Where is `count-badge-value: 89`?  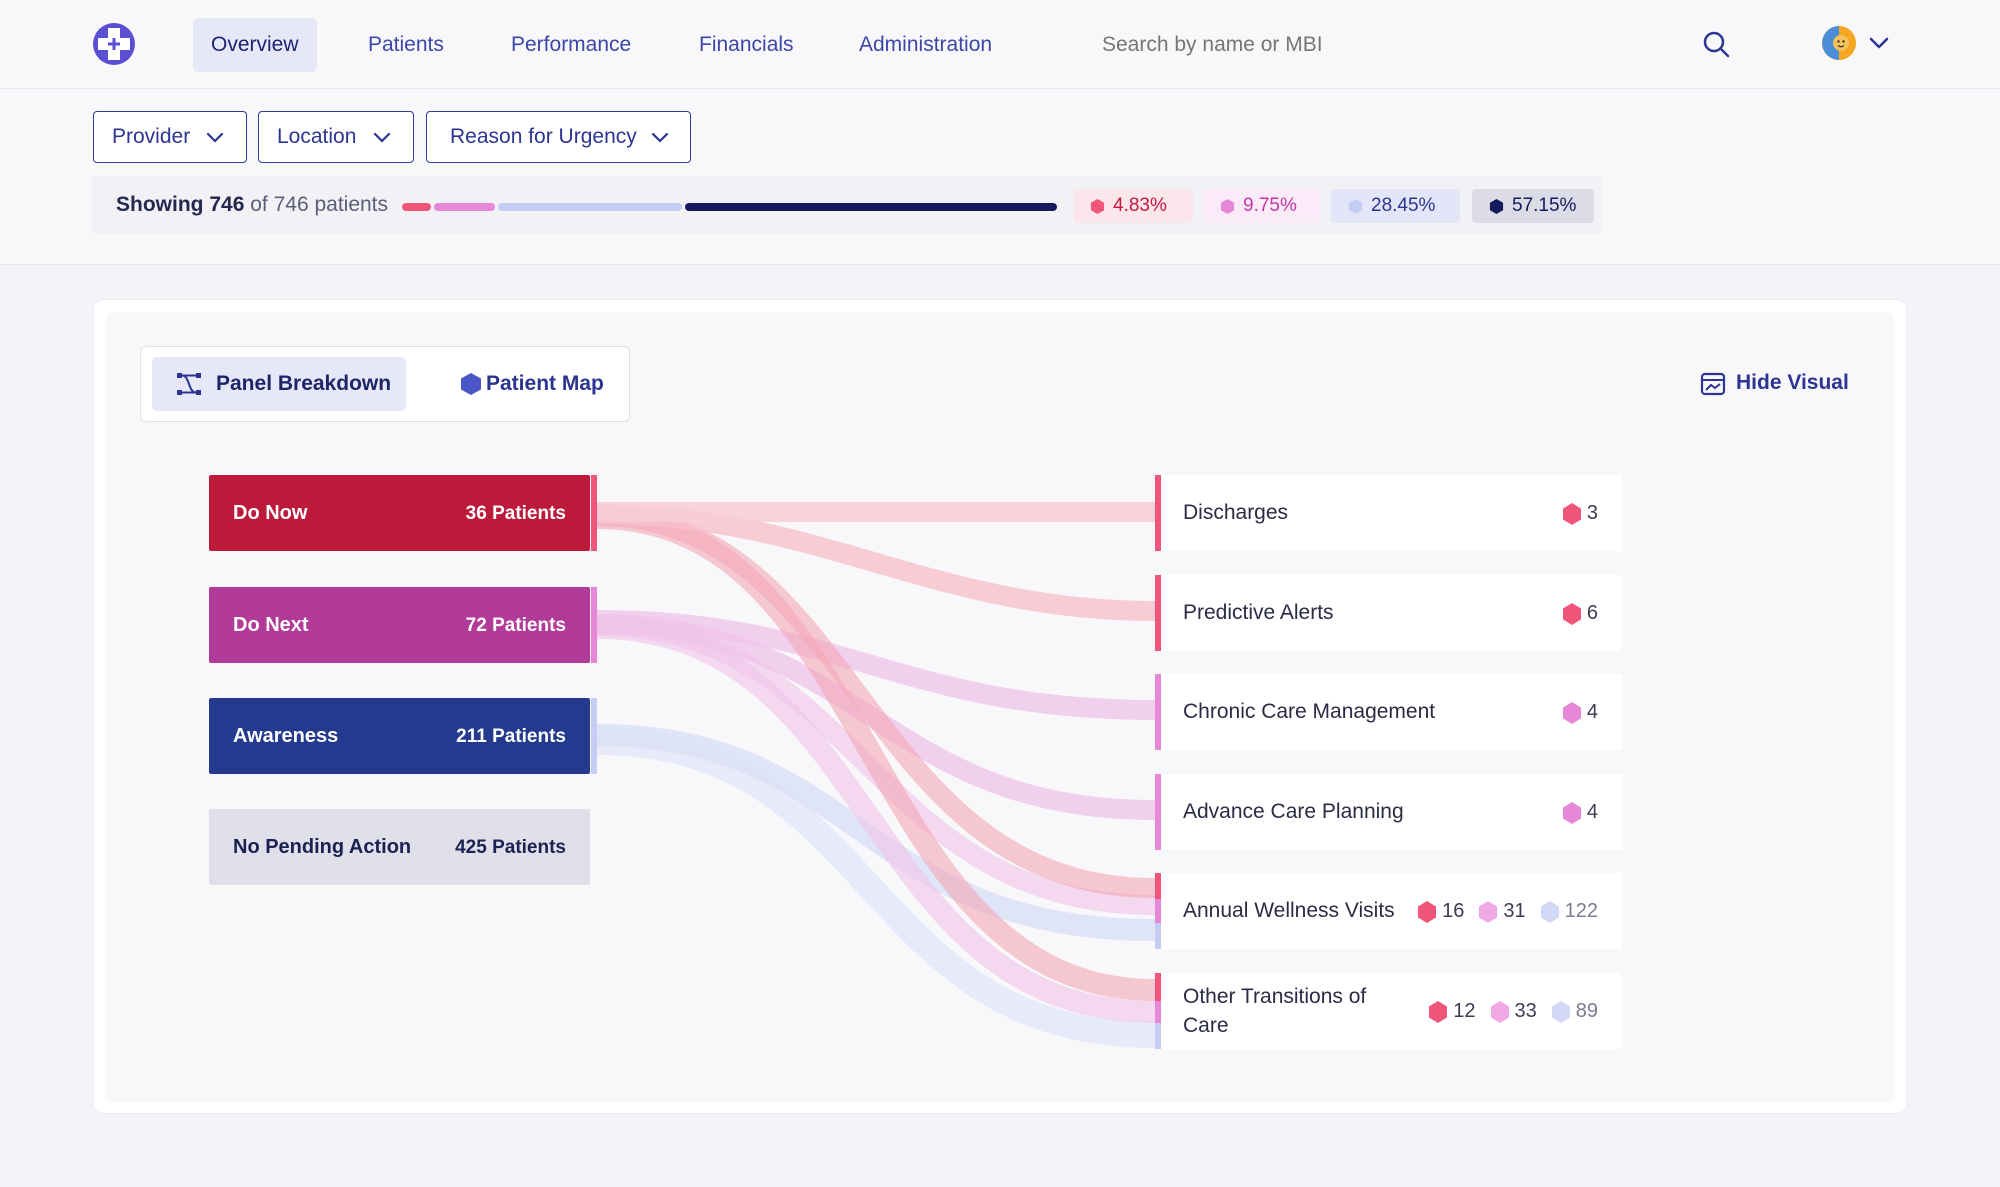
count-badge-value: 89 is located at coordinates (1586, 1011).